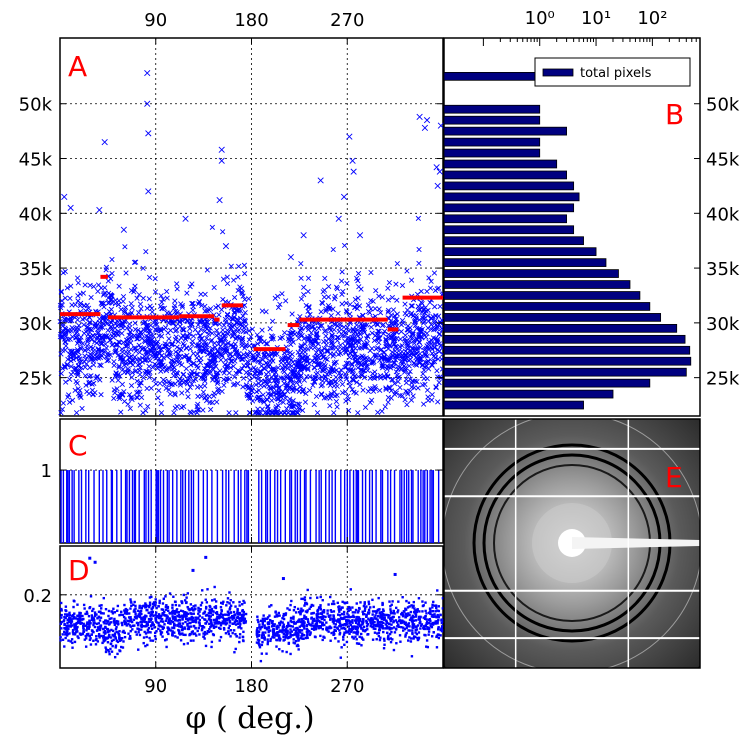  I want to click on histogram-bar, so click(525, 263).